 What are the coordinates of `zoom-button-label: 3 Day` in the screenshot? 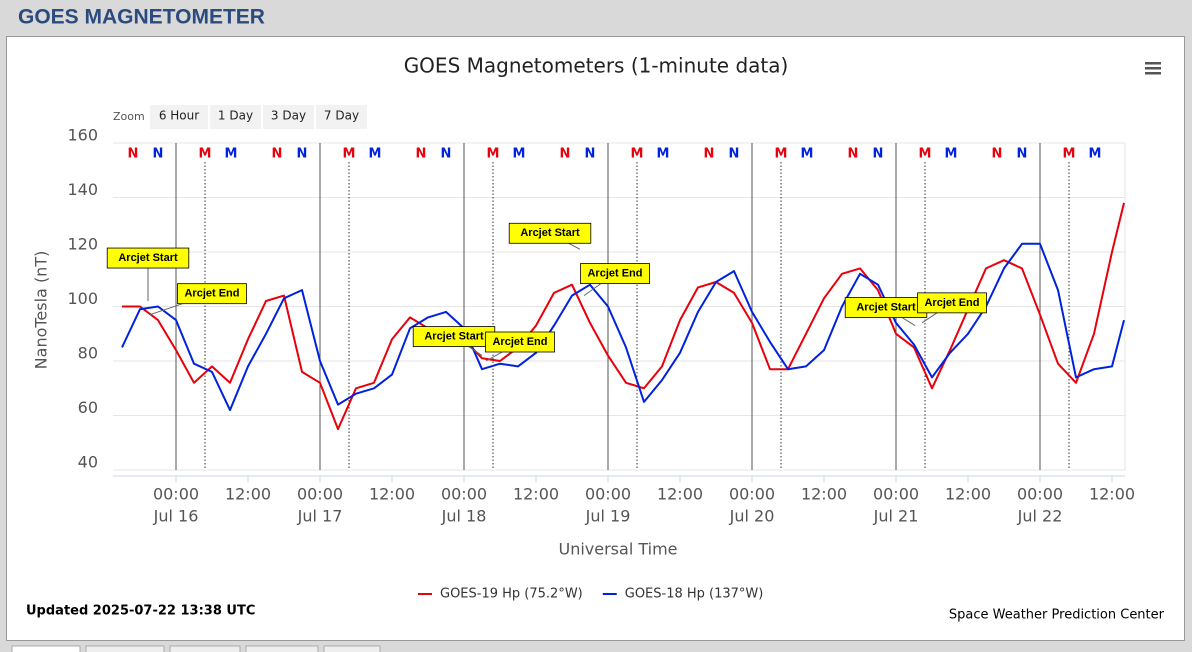 It's located at (288, 116).